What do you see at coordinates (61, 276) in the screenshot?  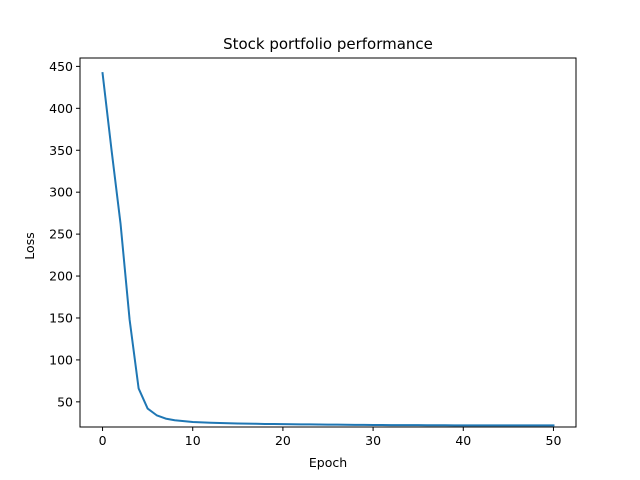 I see `y-tick-label: 200` at bounding box center [61, 276].